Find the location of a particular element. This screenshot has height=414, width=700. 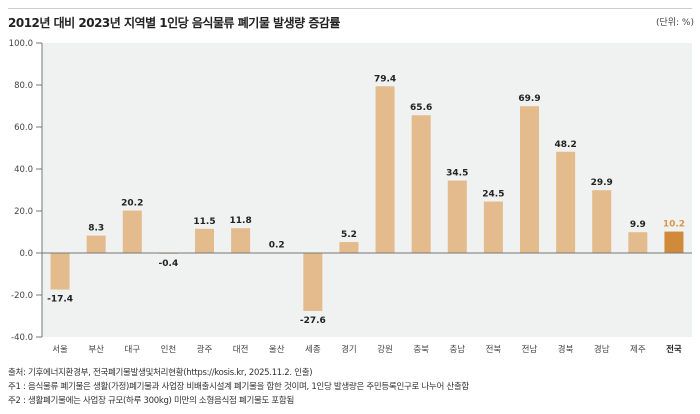

x-tick-label: 전남 is located at coordinates (530, 349).